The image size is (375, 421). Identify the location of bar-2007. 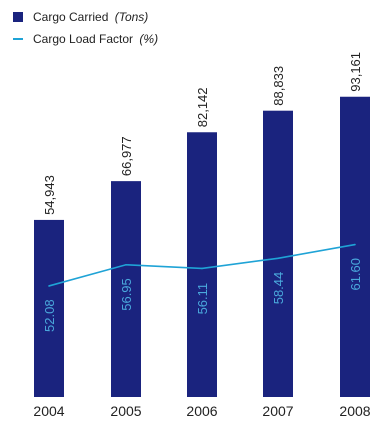
(278, 254).